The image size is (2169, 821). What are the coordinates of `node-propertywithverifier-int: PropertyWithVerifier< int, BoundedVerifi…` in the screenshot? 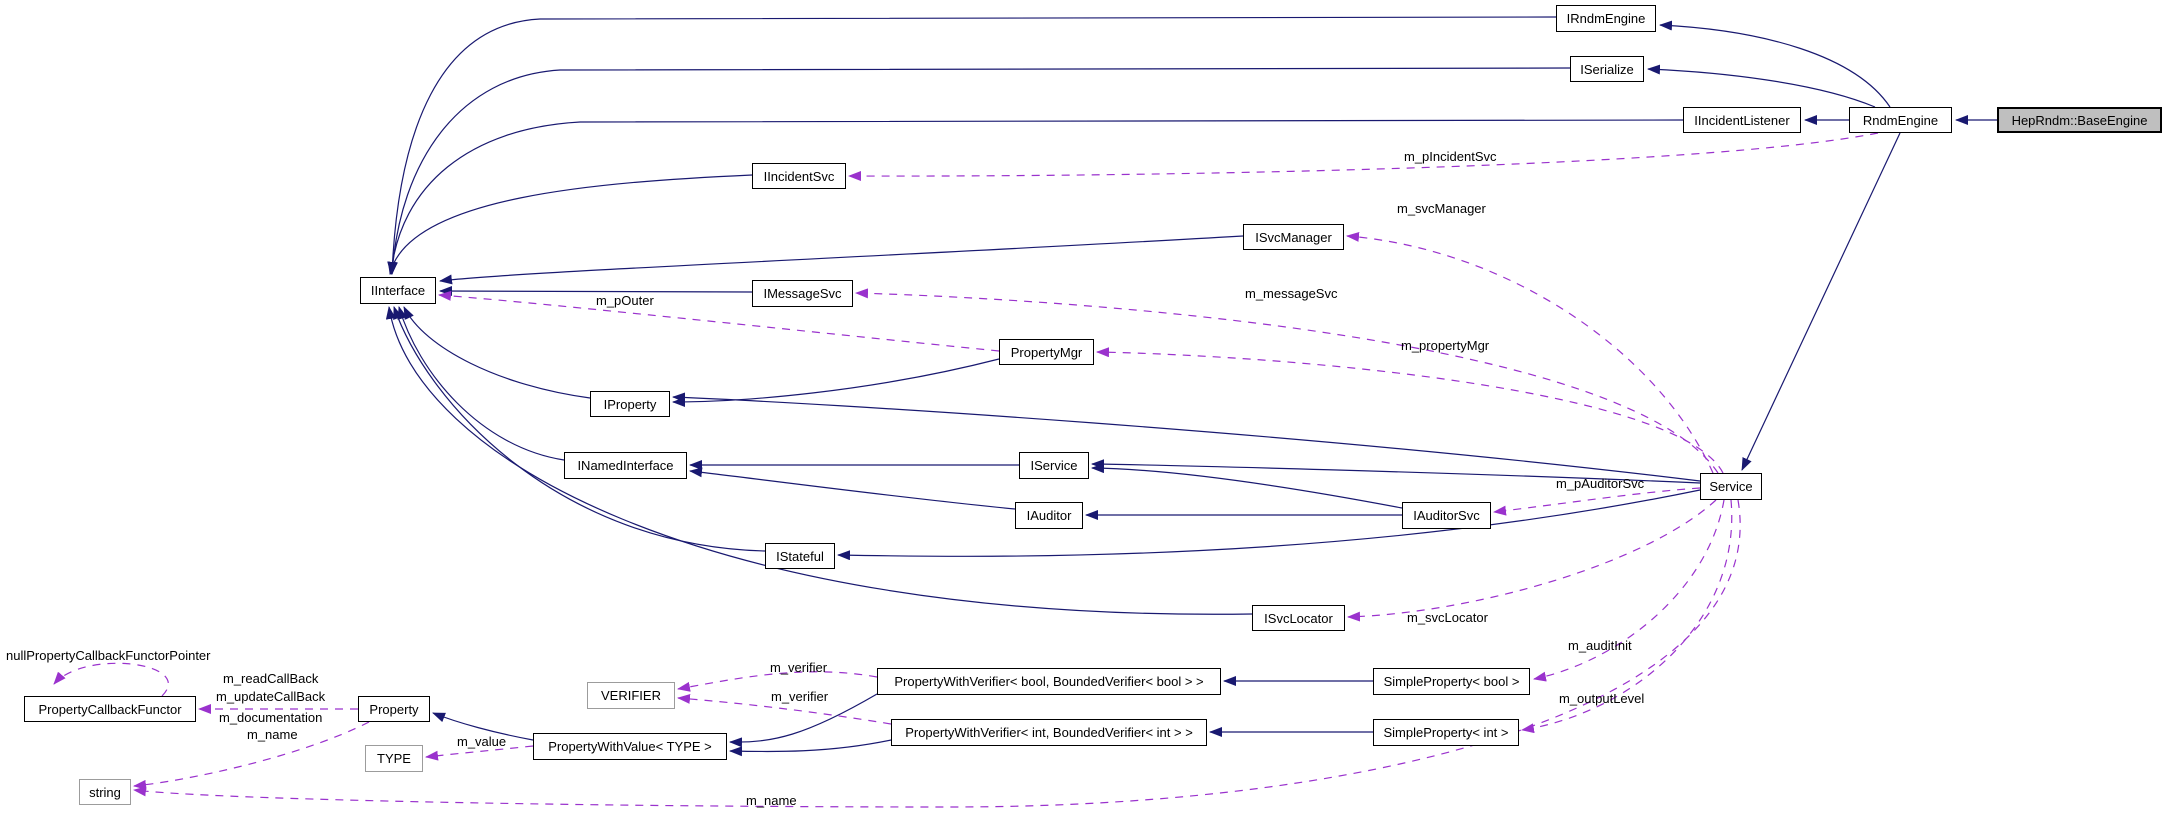 It's located at (1049, 732).